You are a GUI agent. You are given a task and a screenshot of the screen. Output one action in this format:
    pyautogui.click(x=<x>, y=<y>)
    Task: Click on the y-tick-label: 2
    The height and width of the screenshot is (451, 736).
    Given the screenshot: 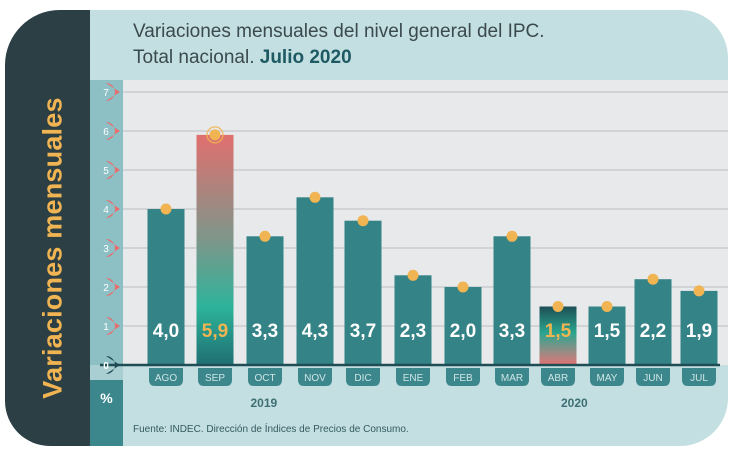 What is the action you would take?
    pyautogui.click(x=106, y=288)
    